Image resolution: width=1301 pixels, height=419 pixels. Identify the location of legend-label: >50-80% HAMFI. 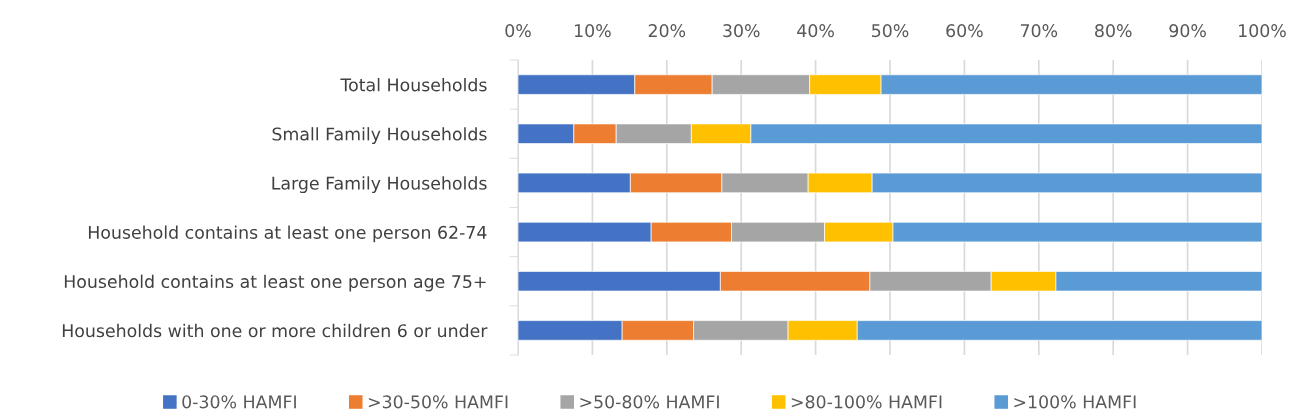
(649, 402).